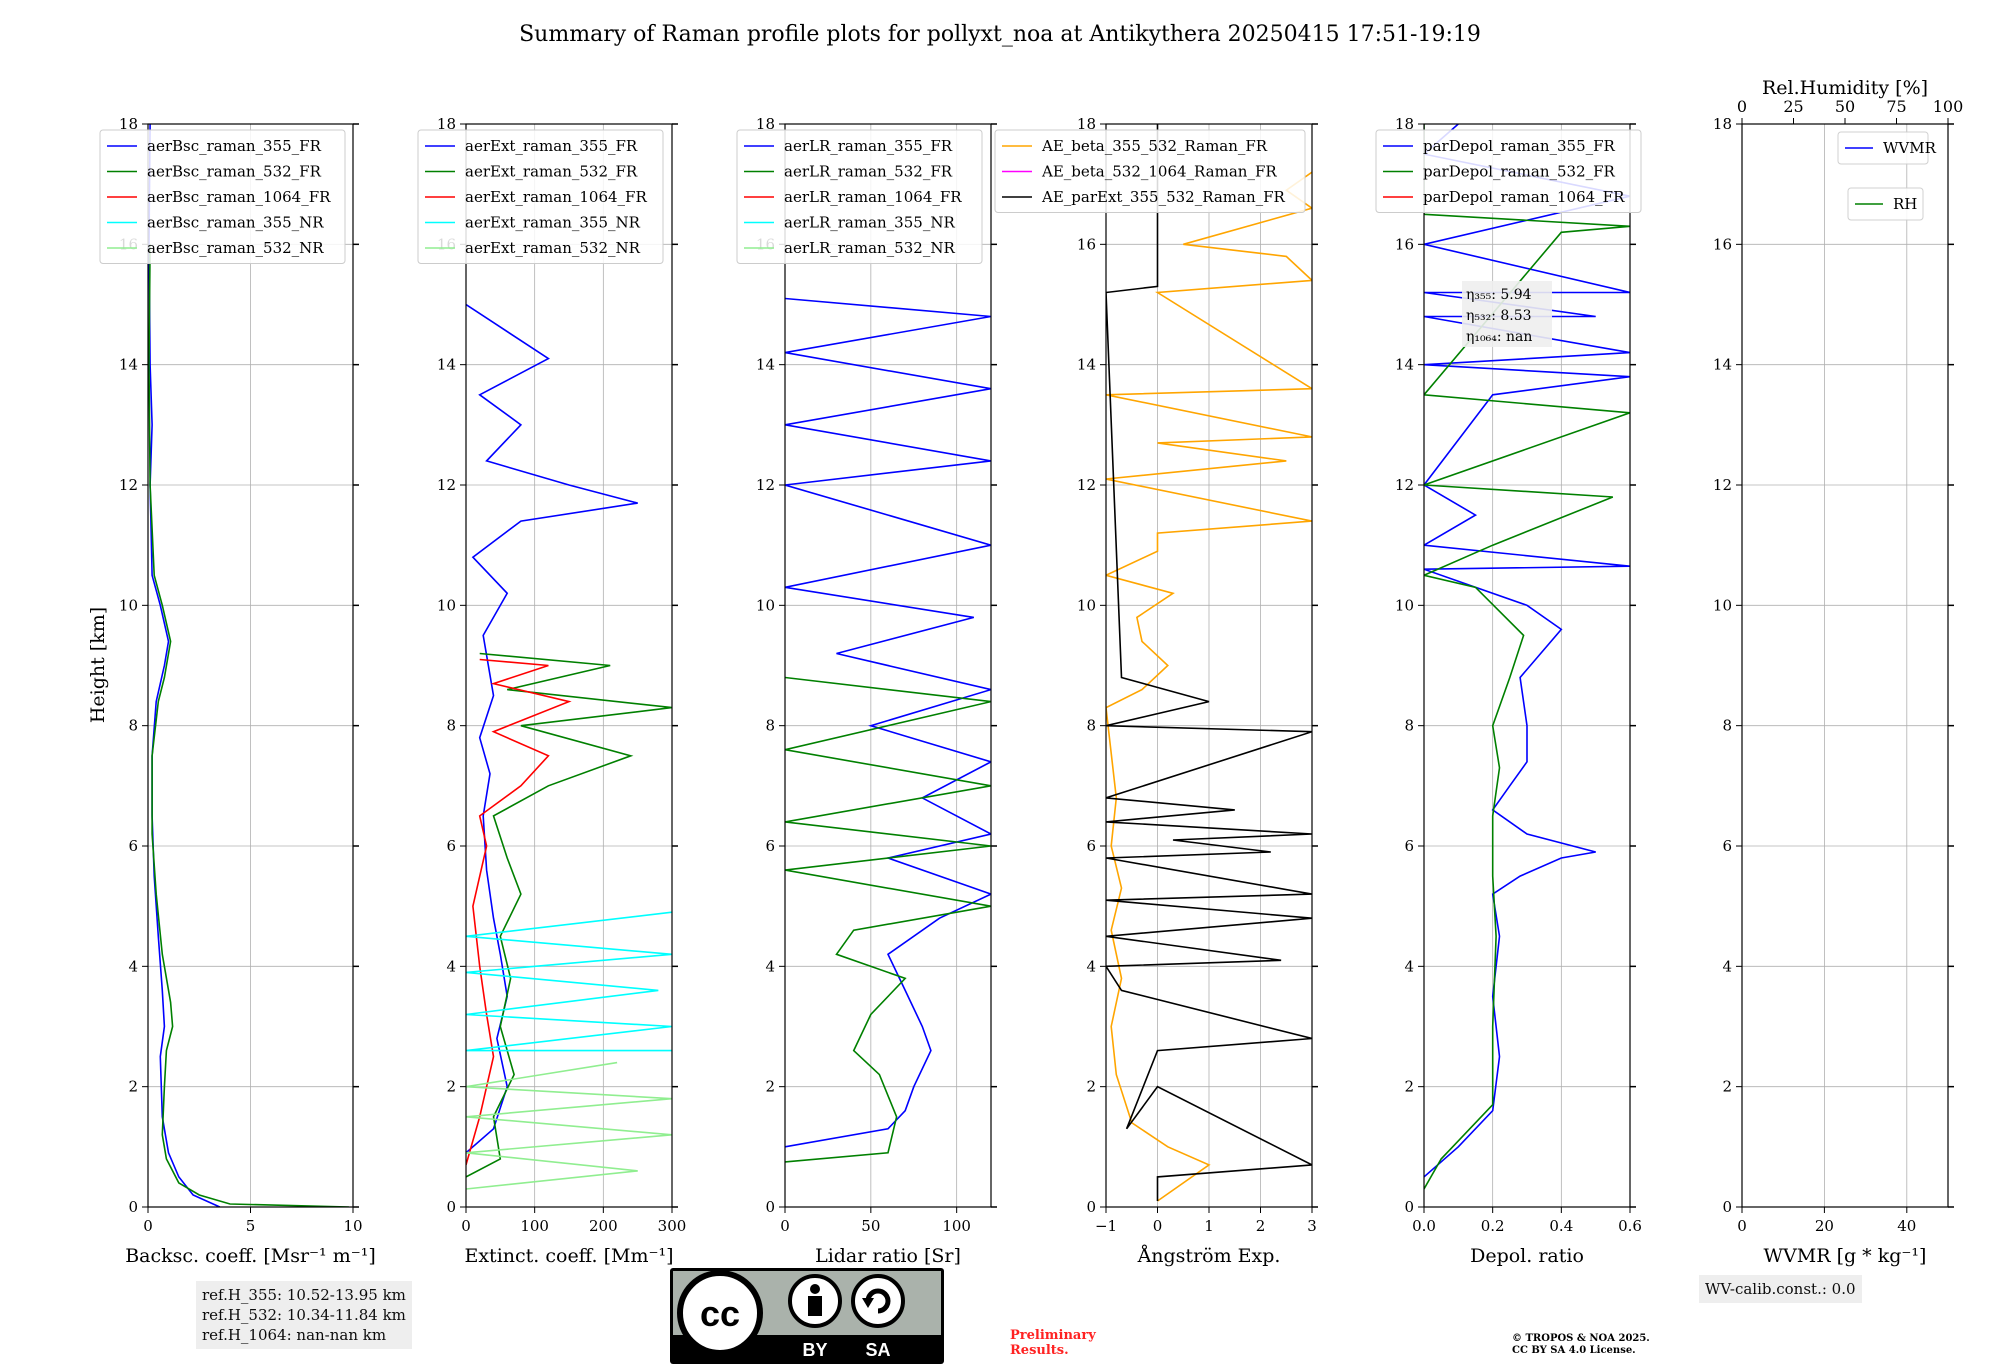 The height and width of the screenshot is (1364, 2000). Describe the element at coordinates (551, 146) in the screenshot. I see `legend-label: aerExt_raman_355_FR` at that location.